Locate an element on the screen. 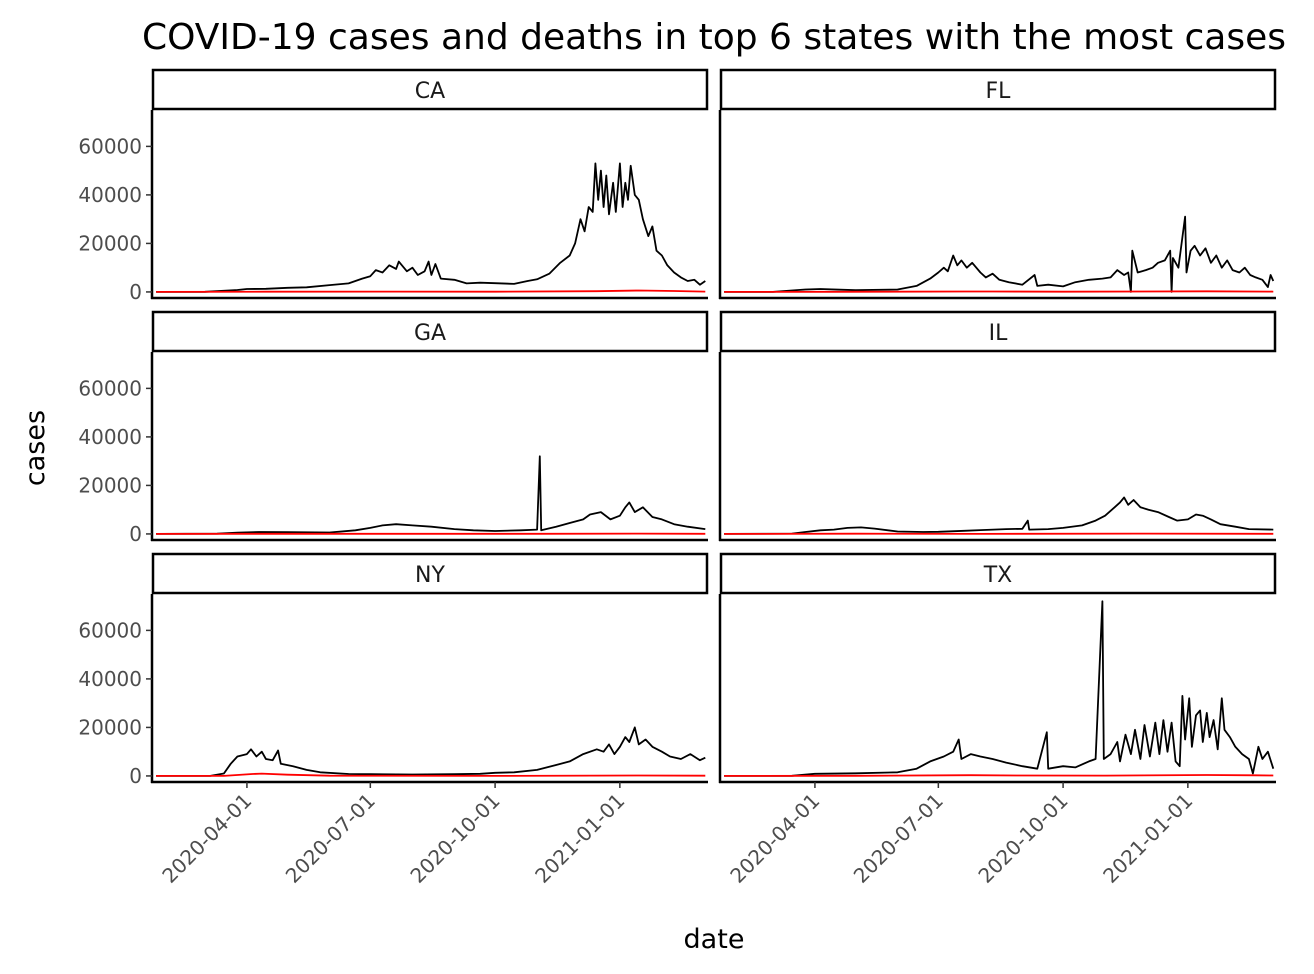 The height and width of the screenshot is (974, 1314). facet-strip-label: NY is located at coordinates (430, 575).